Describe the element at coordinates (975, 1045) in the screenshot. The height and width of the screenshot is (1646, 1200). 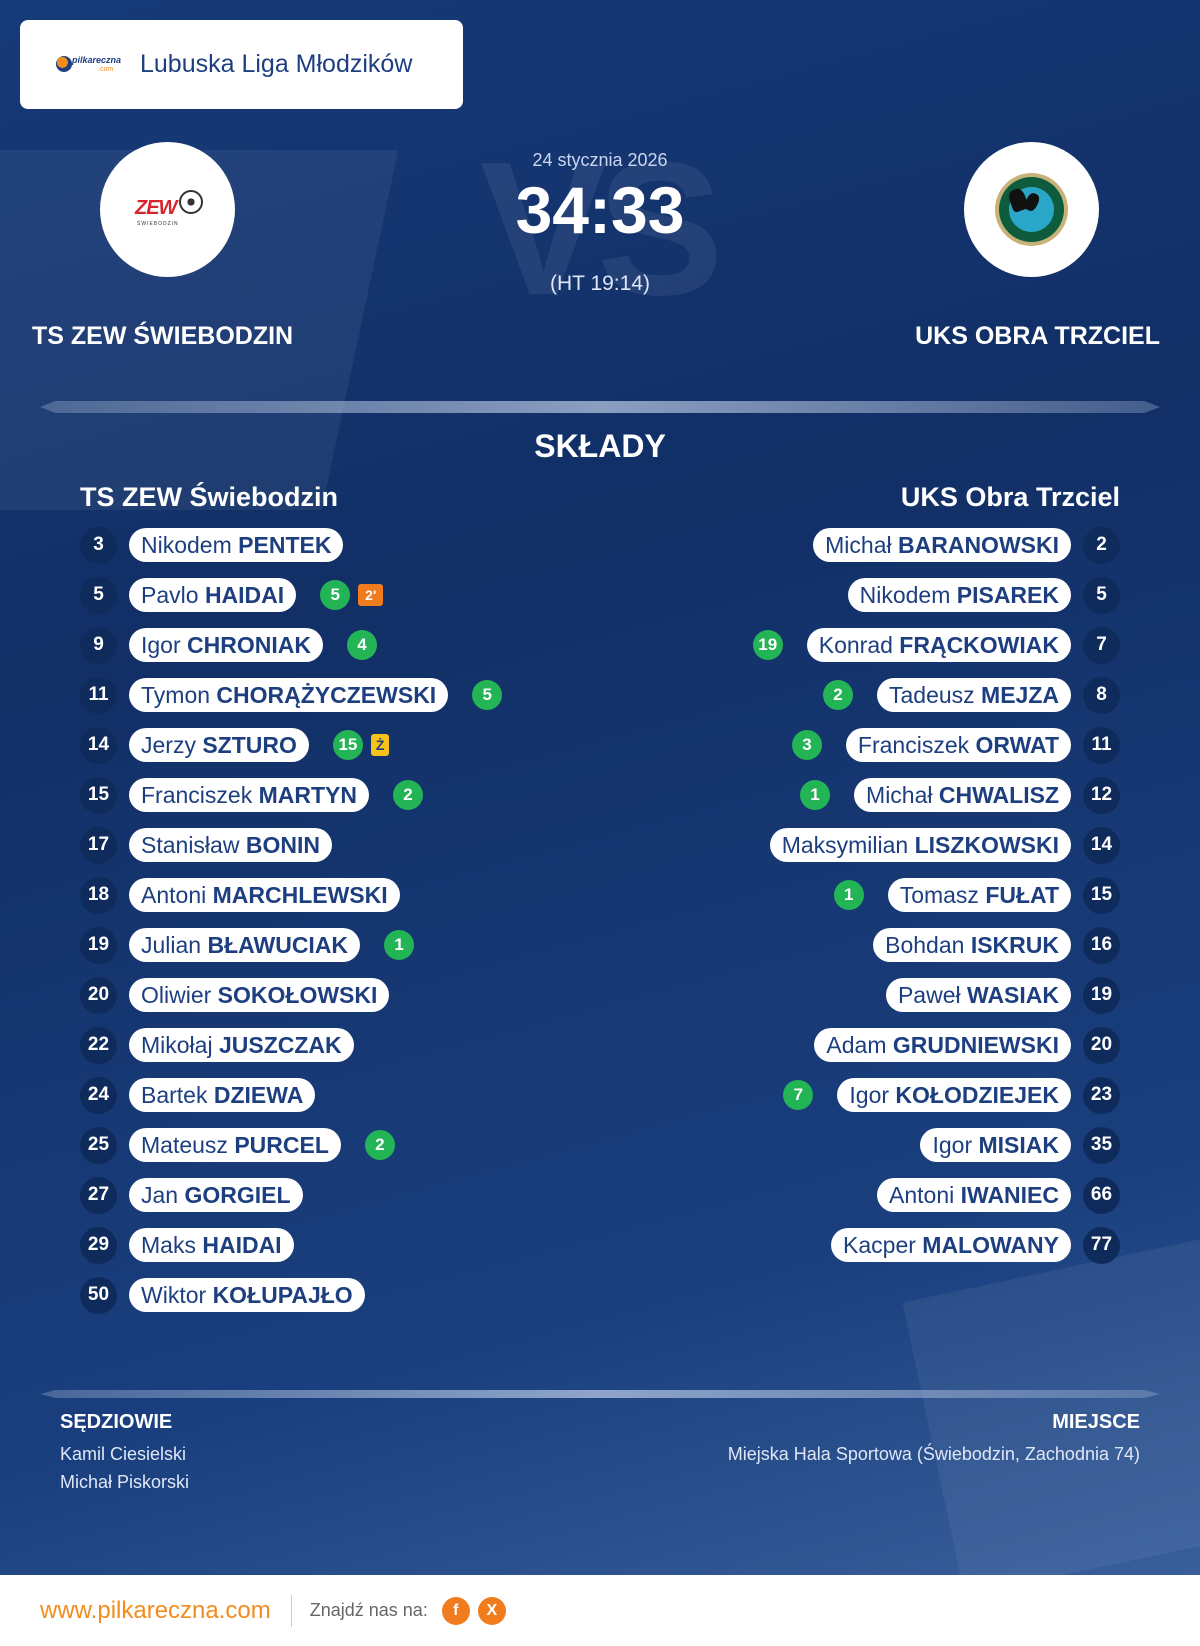
I see `player-last-name: GRUDNIEWSKI` at that location.